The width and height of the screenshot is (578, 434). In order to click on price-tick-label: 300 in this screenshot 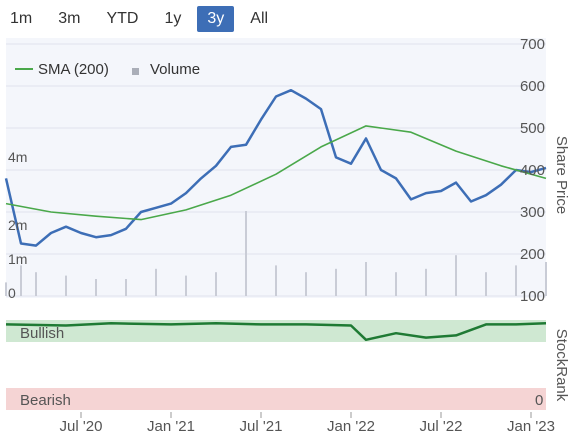, I will do `click(532, 212)`.